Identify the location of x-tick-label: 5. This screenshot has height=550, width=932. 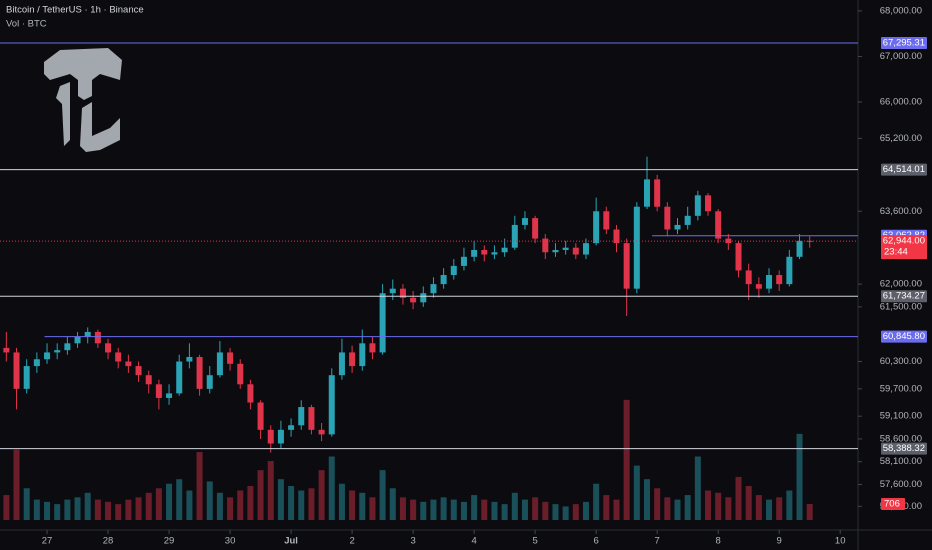
(534, 541).